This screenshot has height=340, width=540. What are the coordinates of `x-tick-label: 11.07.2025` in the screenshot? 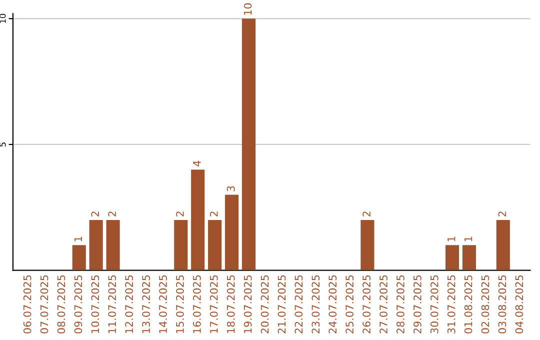 It's located at (112, 304).